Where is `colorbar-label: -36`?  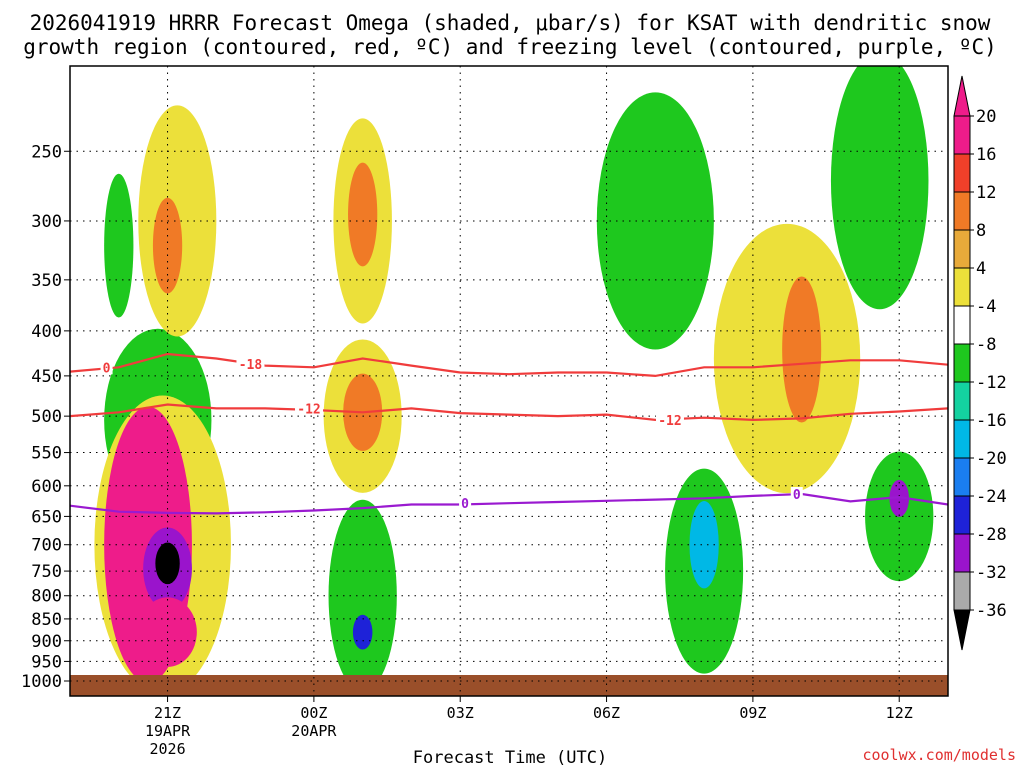
colorbar-label: -36 is located at coordinates (991, 611).